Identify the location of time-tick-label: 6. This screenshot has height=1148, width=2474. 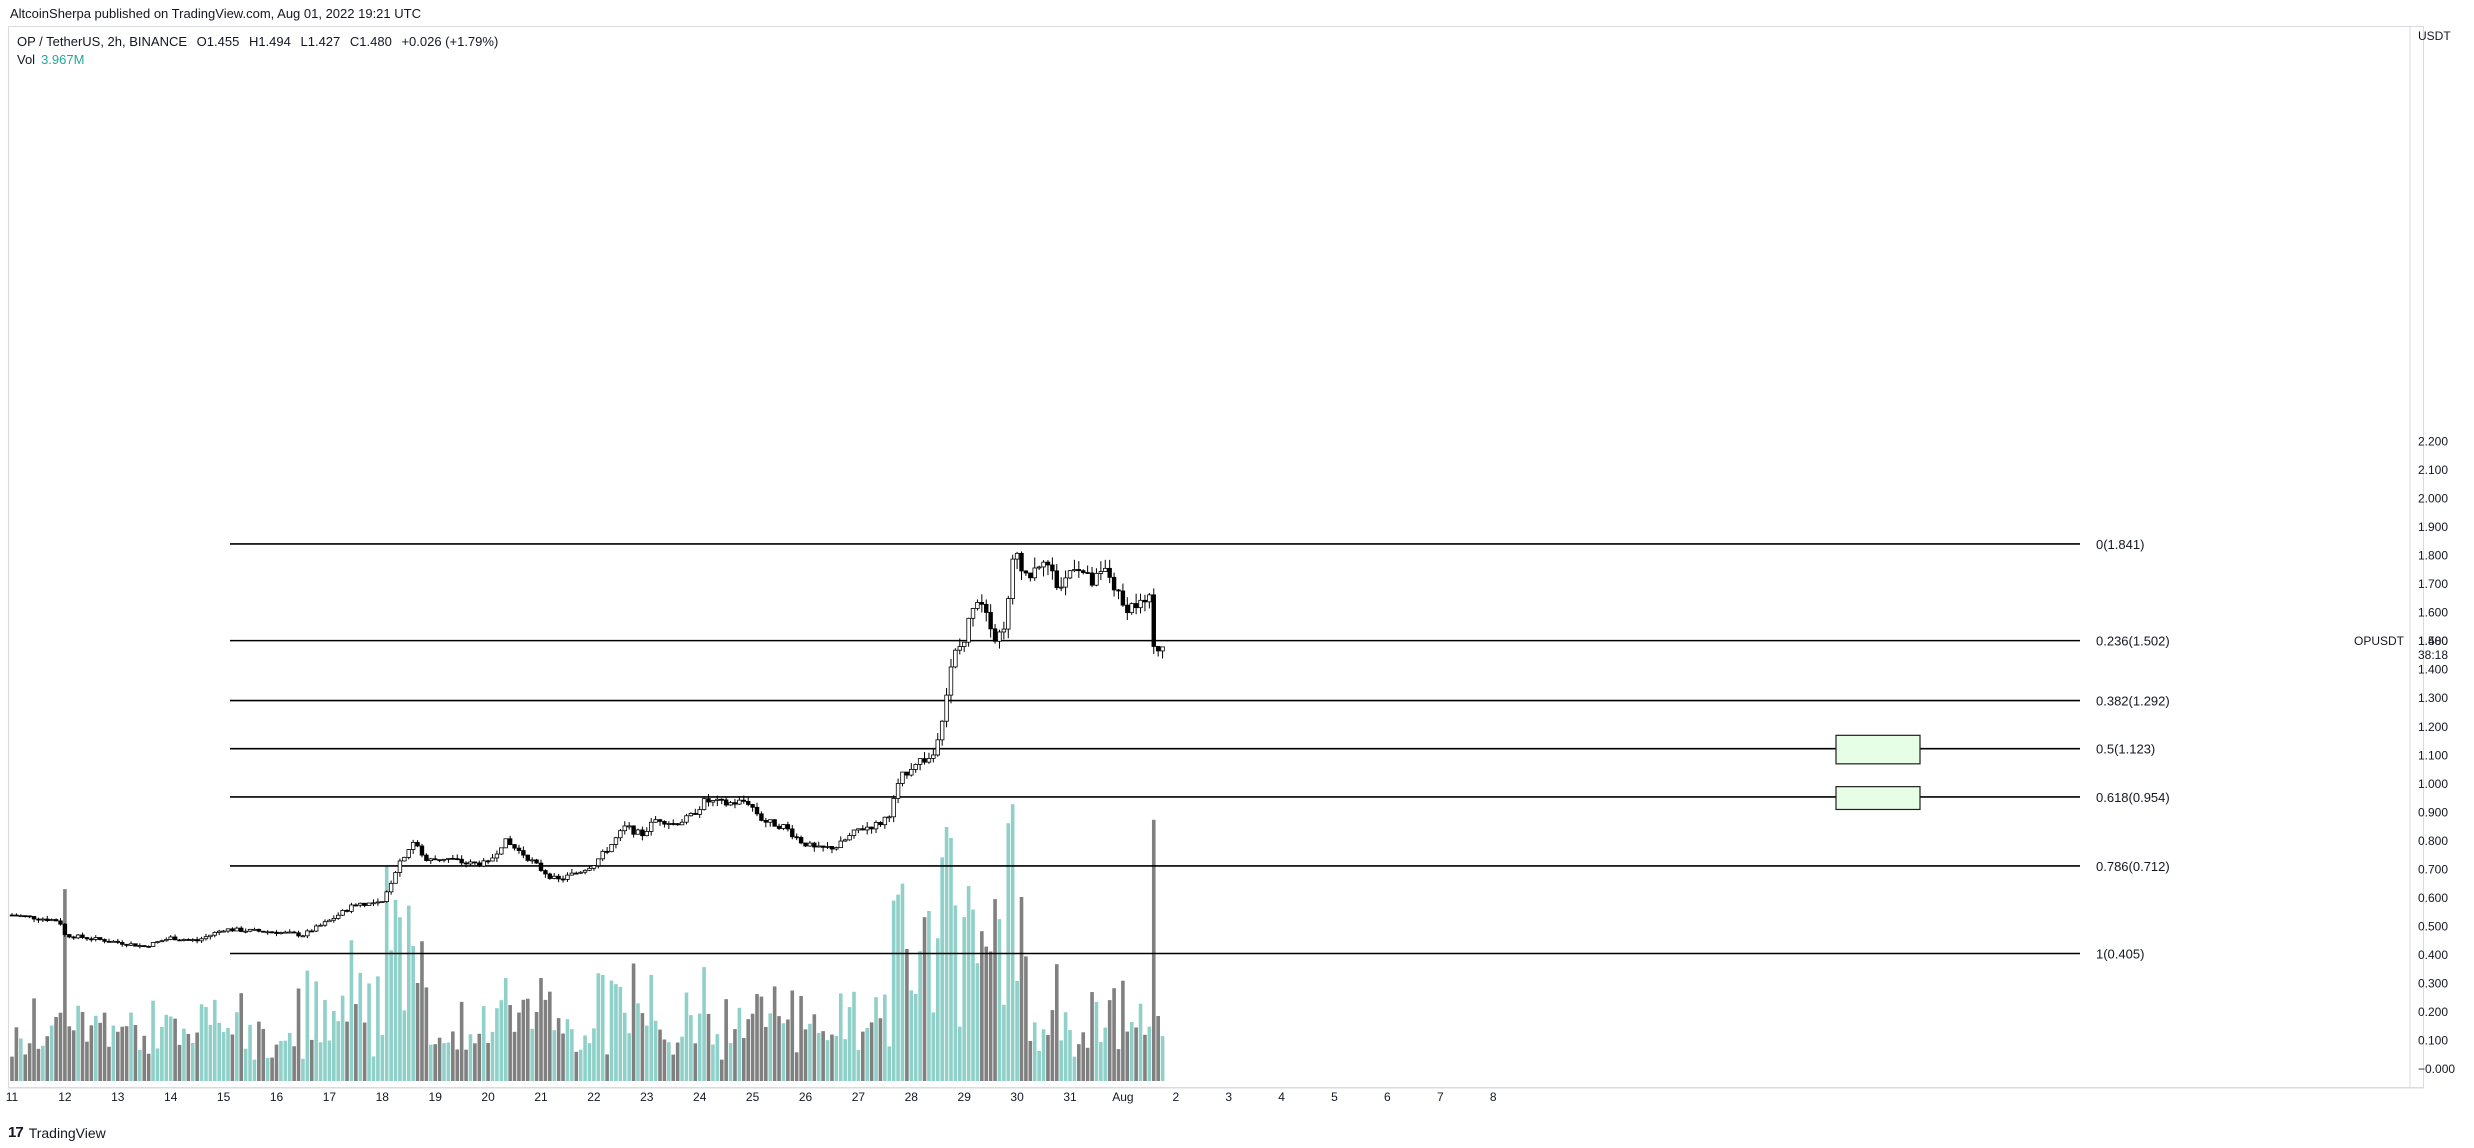
(1387, 1097).